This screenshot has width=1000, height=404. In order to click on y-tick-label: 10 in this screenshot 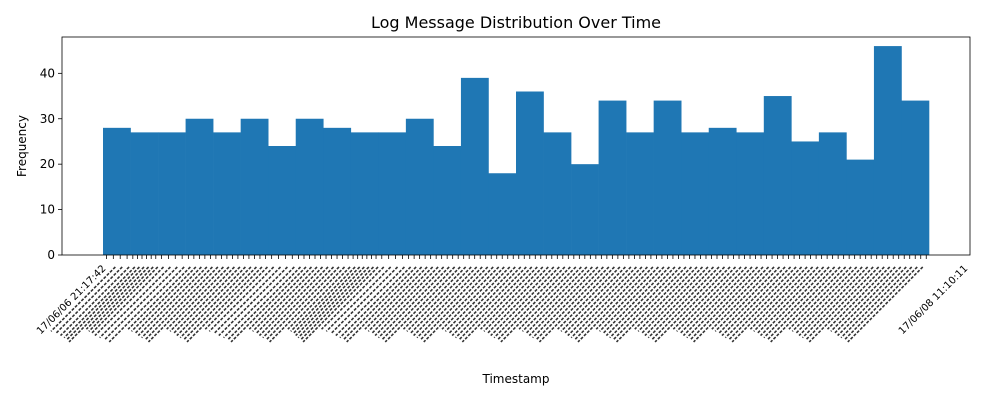, I will do `click(47, 210)`.